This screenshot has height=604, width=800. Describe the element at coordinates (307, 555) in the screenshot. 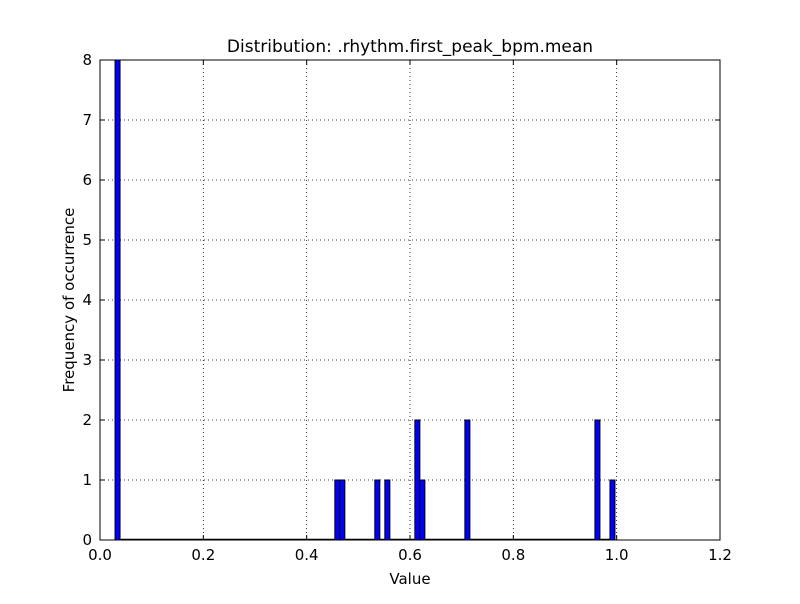

I see `x-tick-label: 0.4` at that location.